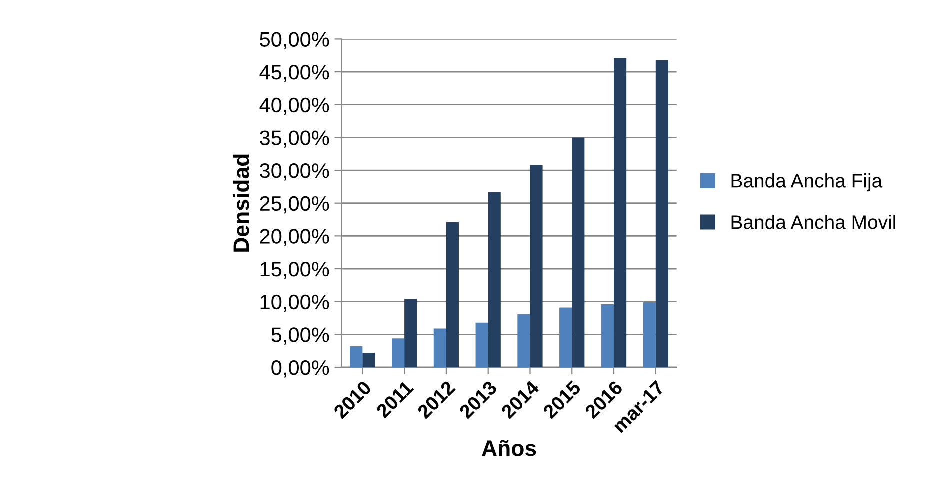 This screenshot has height=490, width=944. Describe the element at coordinates (295, 303) in the screenshot. I see `y-tick-label: 10,00%` at that location.